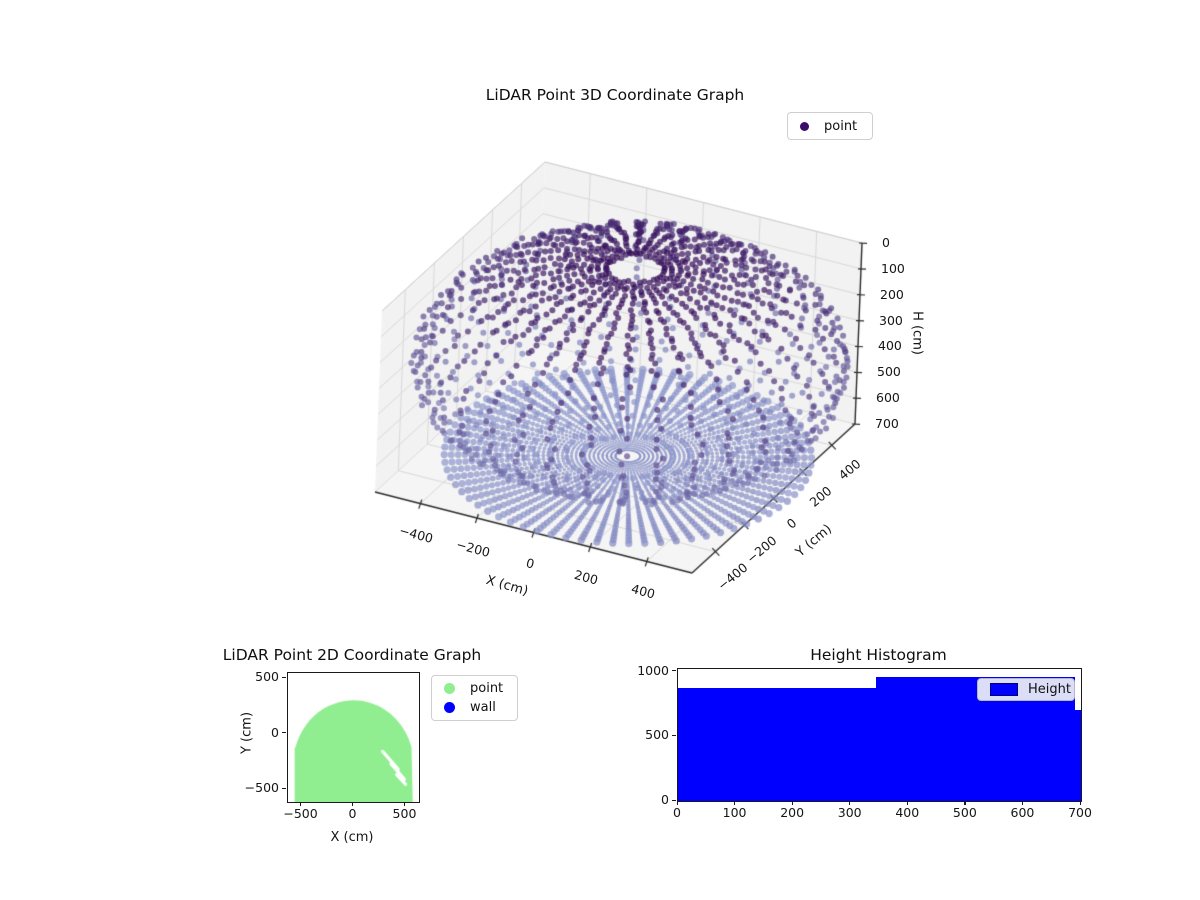 The image size is (1200, 900). I want to click on legend-label: wall, so click(483, 707).